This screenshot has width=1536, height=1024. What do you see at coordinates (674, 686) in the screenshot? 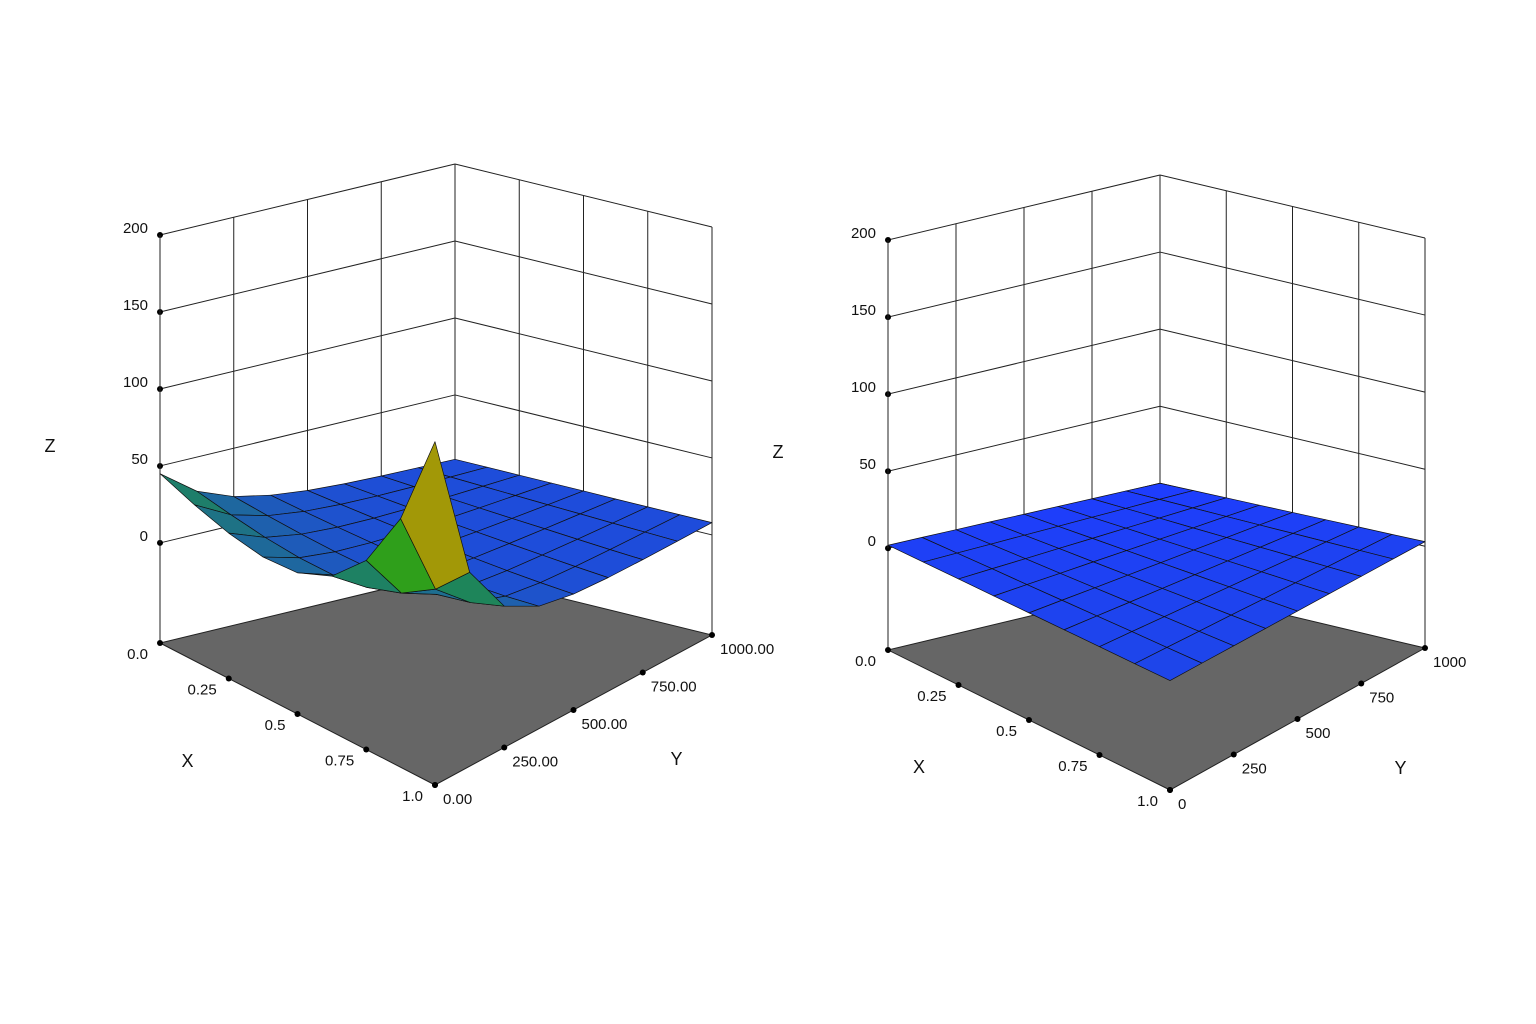
I see `y-tick-label: 750.00` at bounding box center [674, 686].